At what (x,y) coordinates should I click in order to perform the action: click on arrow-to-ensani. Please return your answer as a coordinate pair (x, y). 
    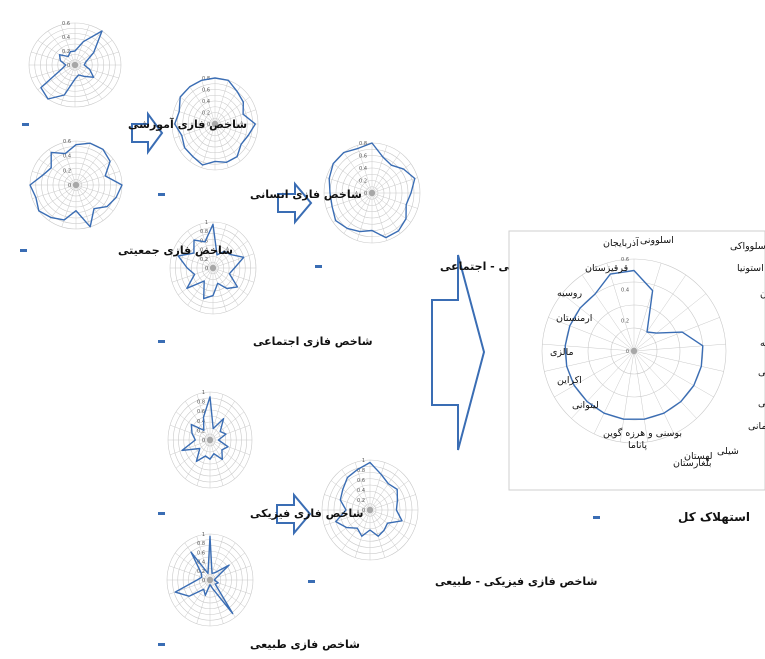
    Looking at the image, I should click on (147, 133).